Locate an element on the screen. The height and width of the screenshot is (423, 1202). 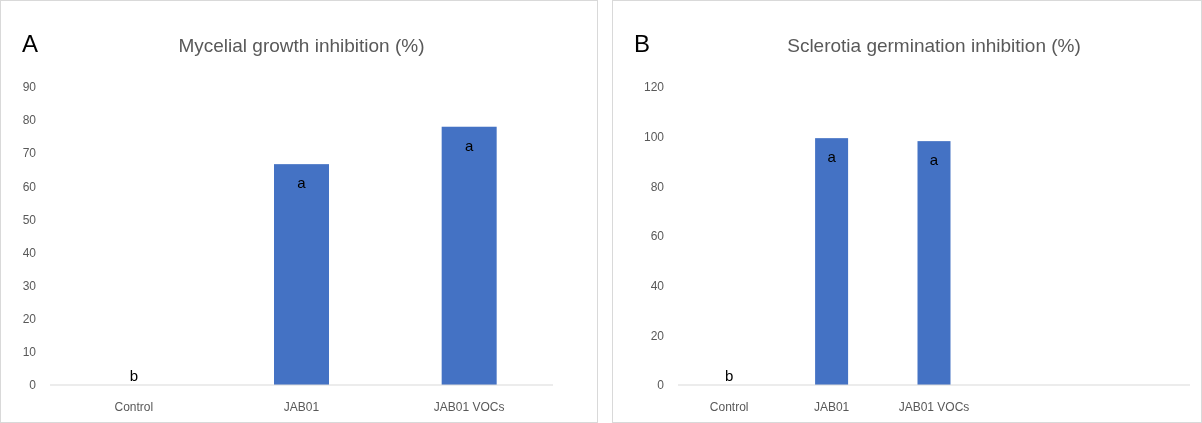
chart-title: Sclerotia germination inhibition (%) is located at coordinates (934, 45).